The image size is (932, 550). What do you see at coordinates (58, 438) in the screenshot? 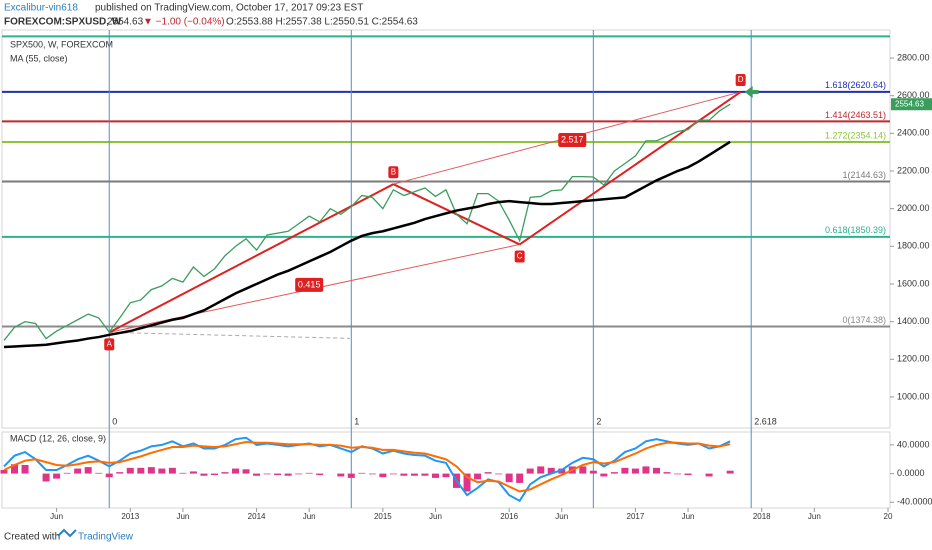
I see `macd-title: MACD (12, 26, close, 9)` at bounding box center [58, 438].